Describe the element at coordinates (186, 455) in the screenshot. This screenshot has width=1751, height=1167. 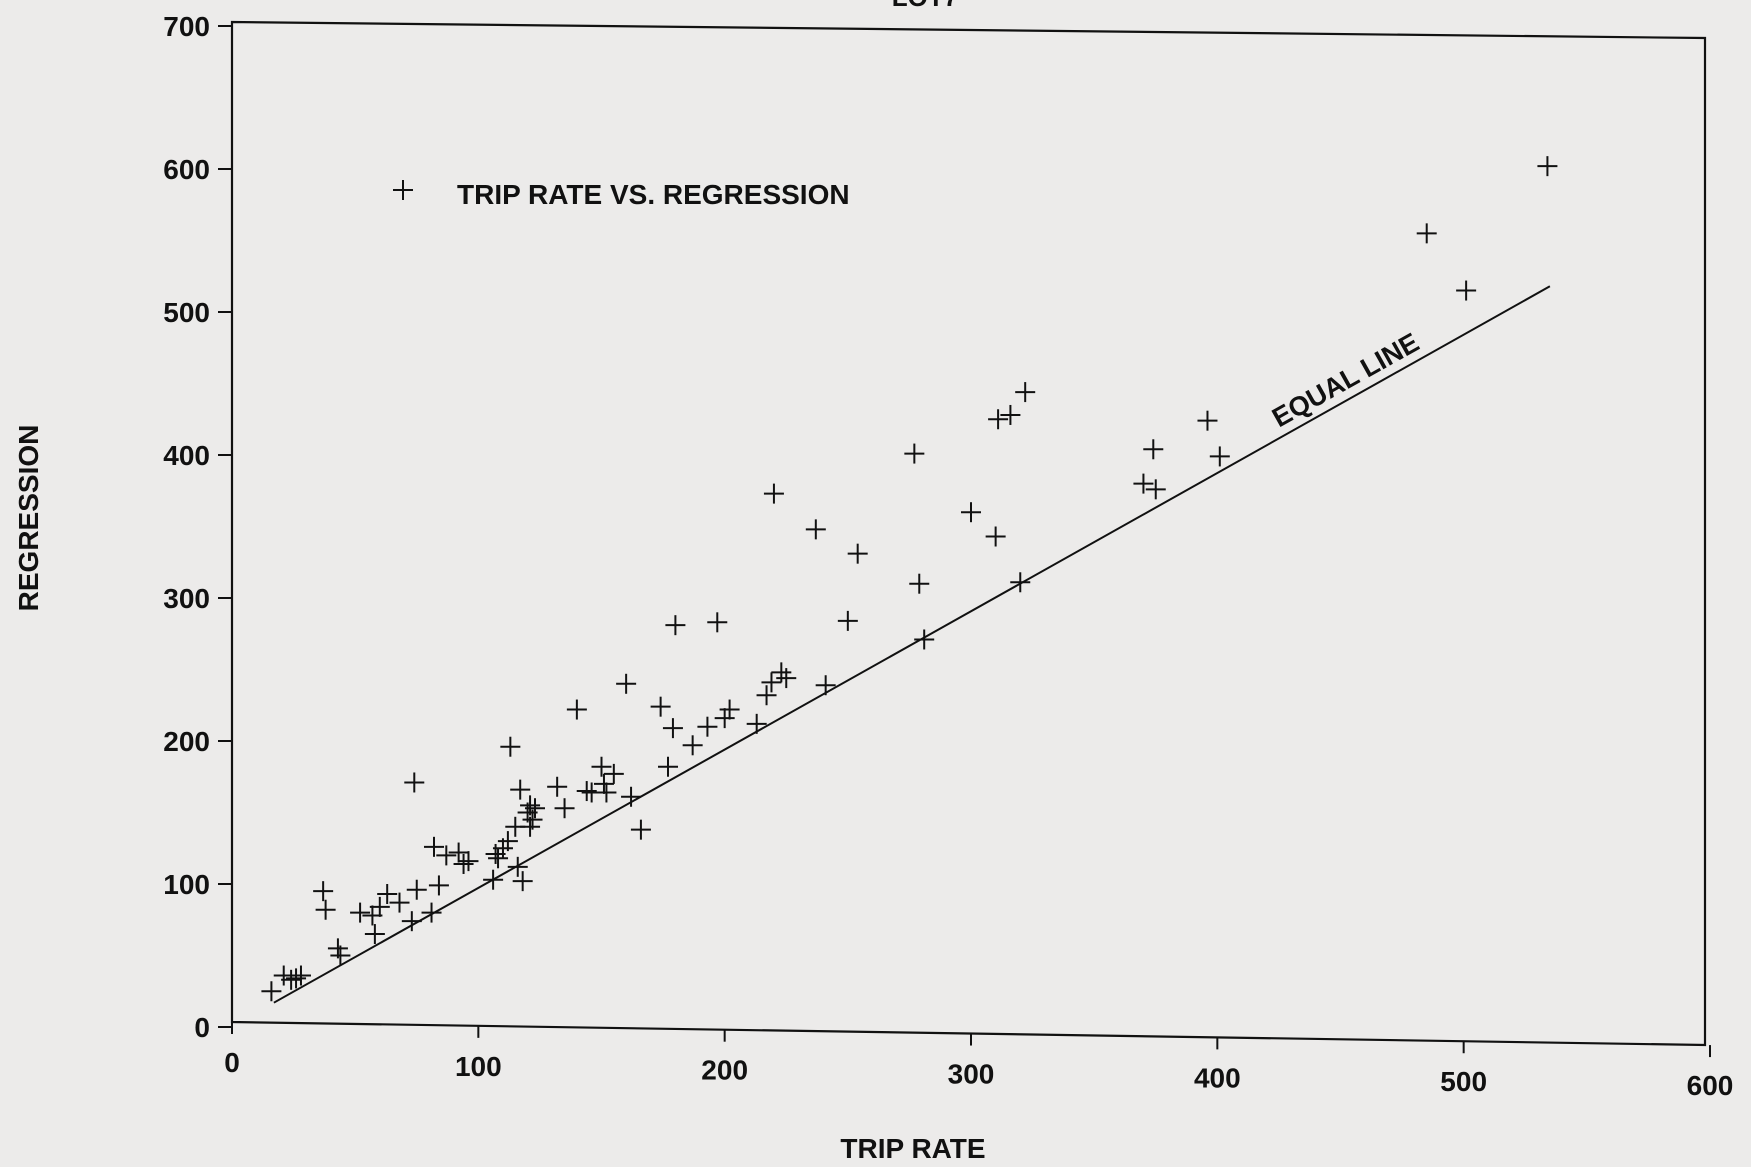
I see `y-tick-label: 400` at that location.